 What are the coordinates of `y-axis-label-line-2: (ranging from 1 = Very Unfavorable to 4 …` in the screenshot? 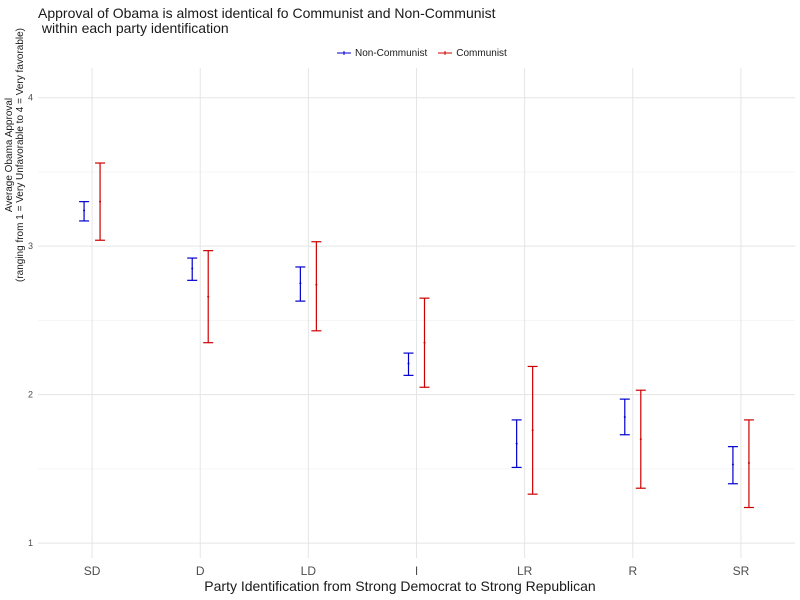 It's located at (20, 155).